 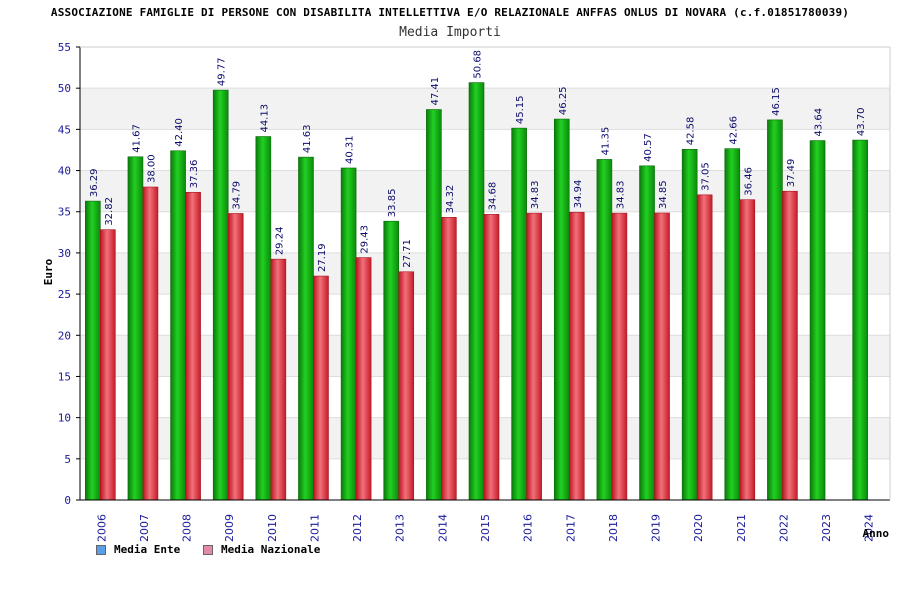 I want to click on legend-item-ente: Media Ente, so click(x=138, y=549).